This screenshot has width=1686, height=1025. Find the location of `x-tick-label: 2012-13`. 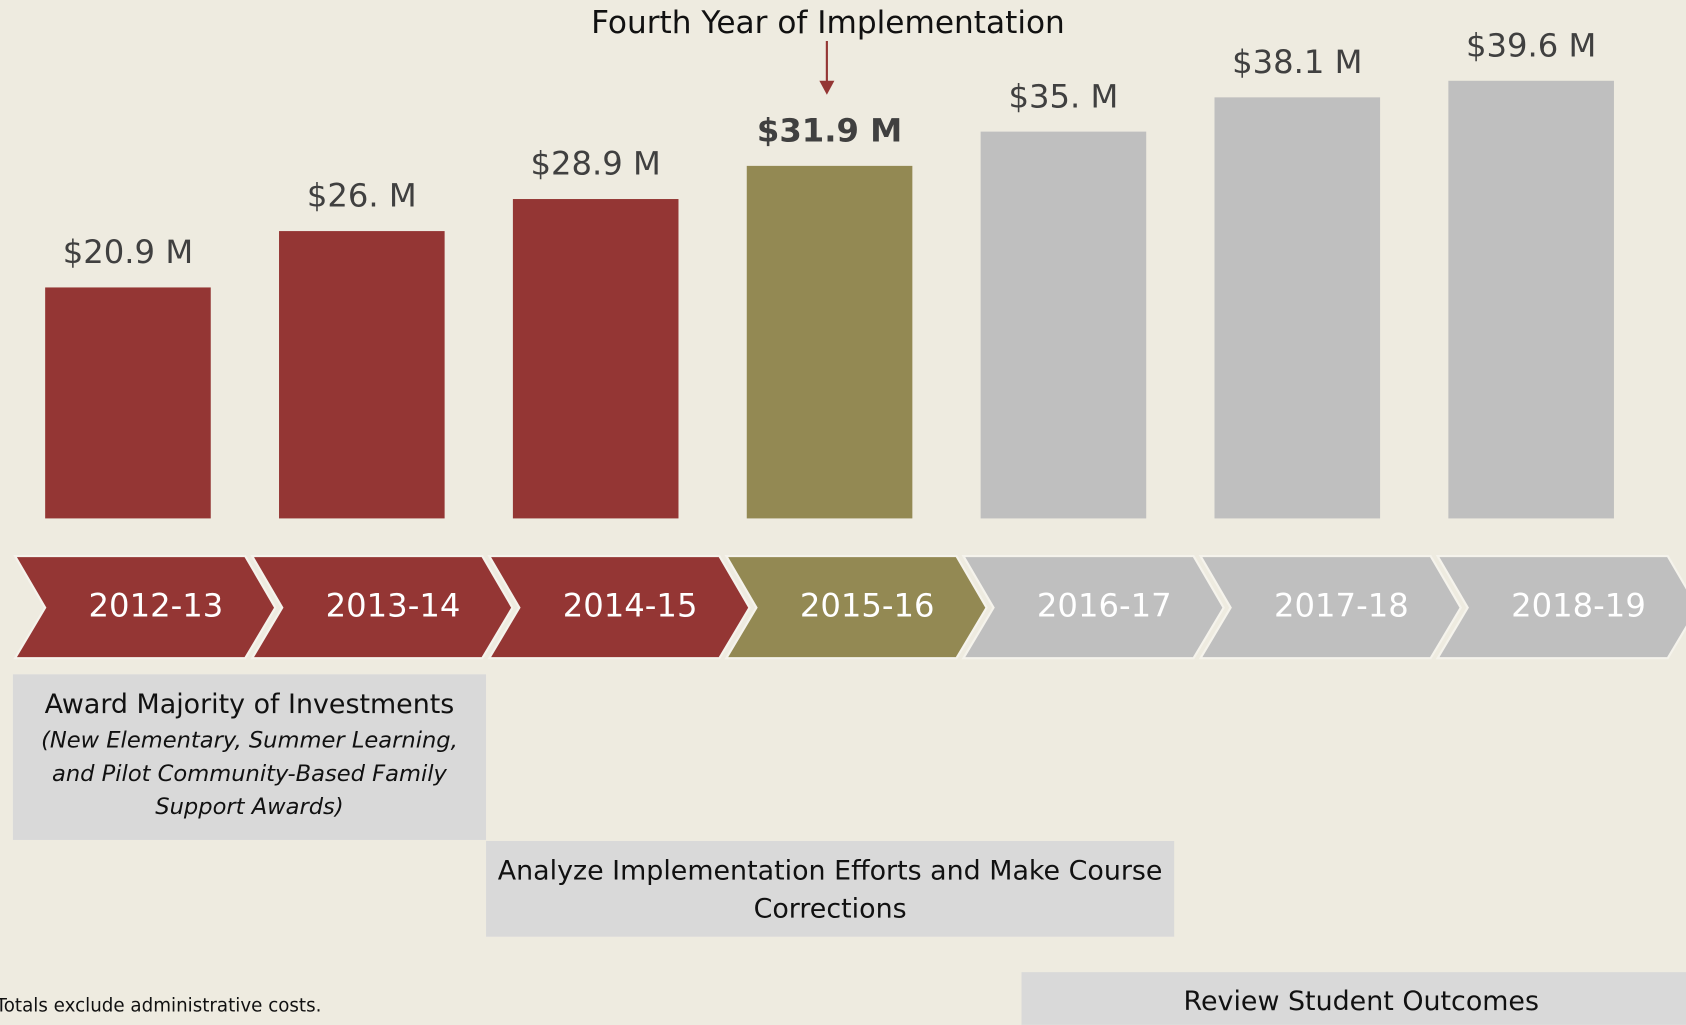

x-tick-label: 2012-13 is located at coordinates (156, 606).